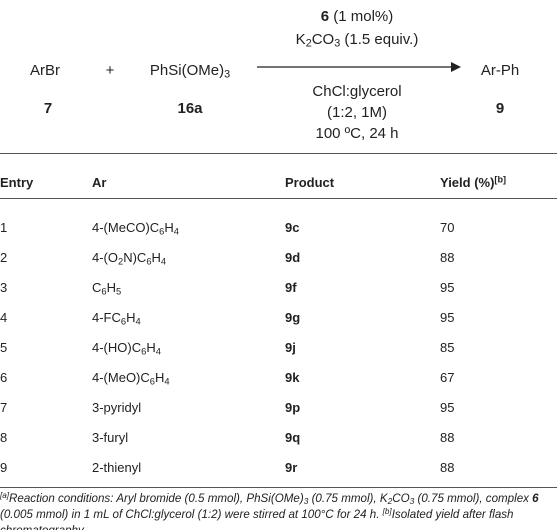 The height and width of the screenshot is (530, 557). Describe the element at coordinates (290, 347) in the screenshot. I see `table-cell: 9j` at that location.